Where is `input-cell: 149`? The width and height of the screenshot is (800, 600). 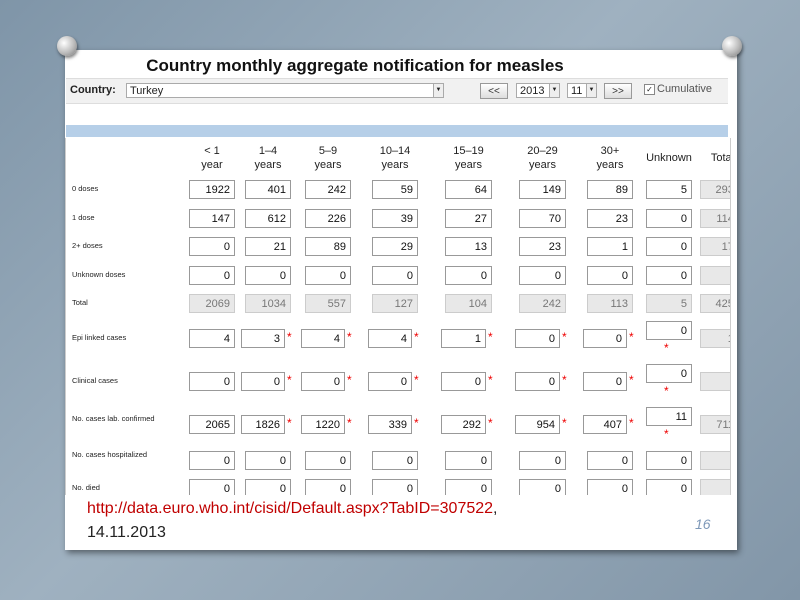
input-cell: 149 is located at coordinates (542, 189).